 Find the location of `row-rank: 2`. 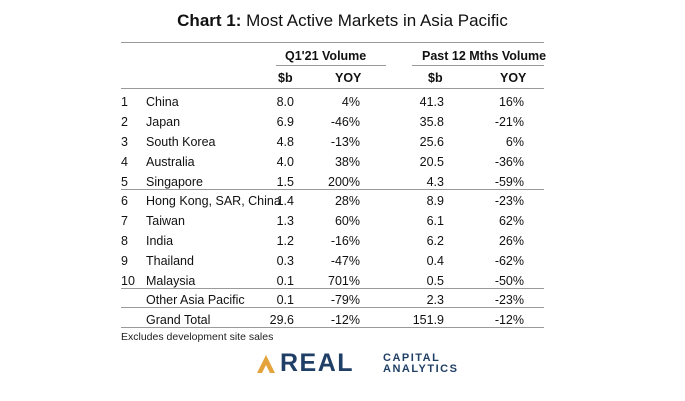

row-rank: 2 is located at coordinates (124, 122).